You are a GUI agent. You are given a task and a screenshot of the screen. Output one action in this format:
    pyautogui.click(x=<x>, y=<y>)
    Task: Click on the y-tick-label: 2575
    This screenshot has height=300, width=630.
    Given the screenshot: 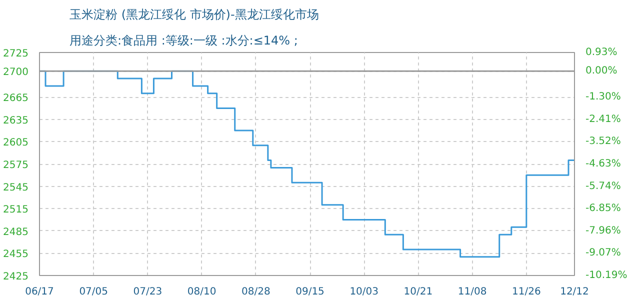 What is the action you would take?
    pyautogui.click(x=16, y=165)
    